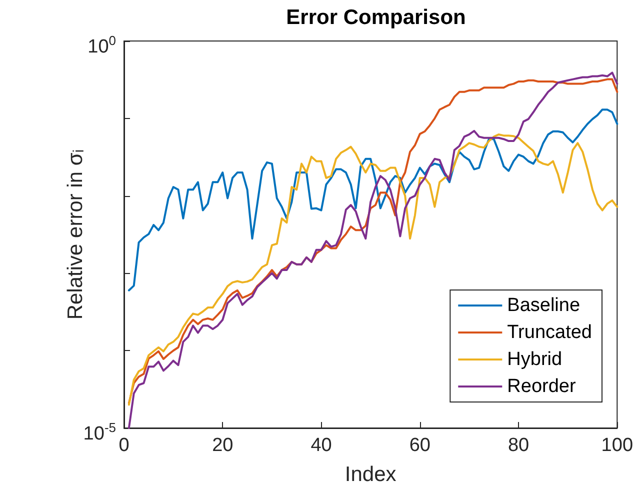 The image size is (636, 500). Describe the element at coordinates (124, 445) in the screenshot. I see `x-tick-label: 0` at that location.